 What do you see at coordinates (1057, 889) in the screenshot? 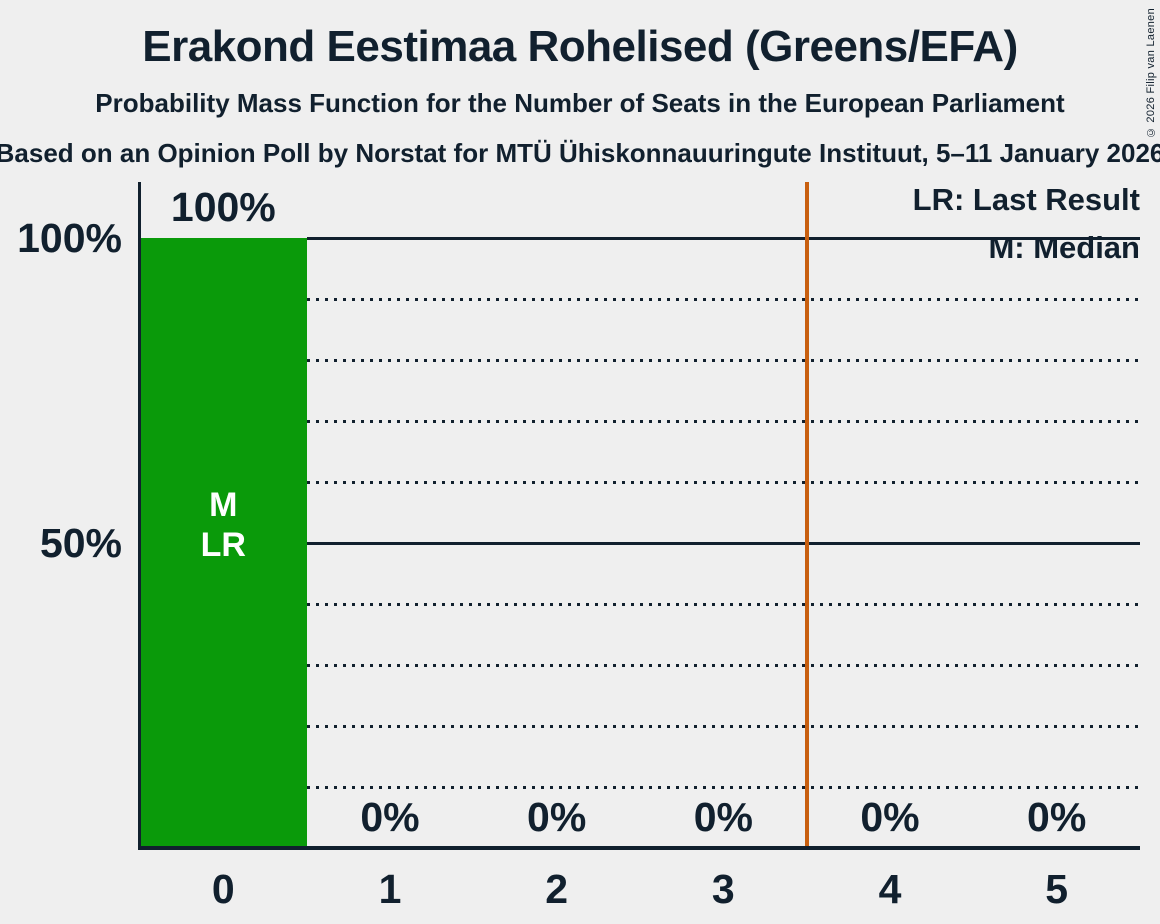
I see `x-tick-label-5: 5` at bounding box center [1057, 889].